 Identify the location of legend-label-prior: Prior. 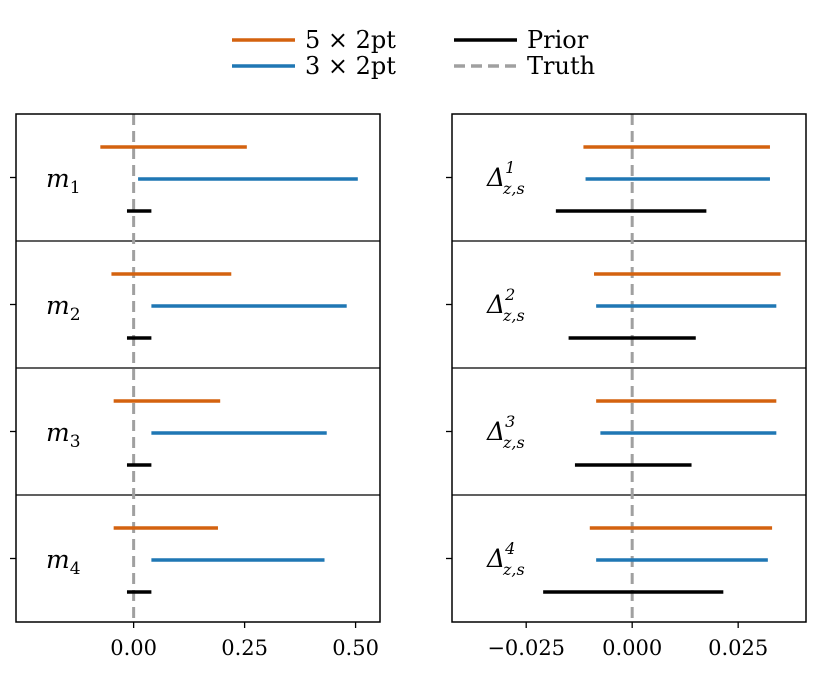
(558, 40).